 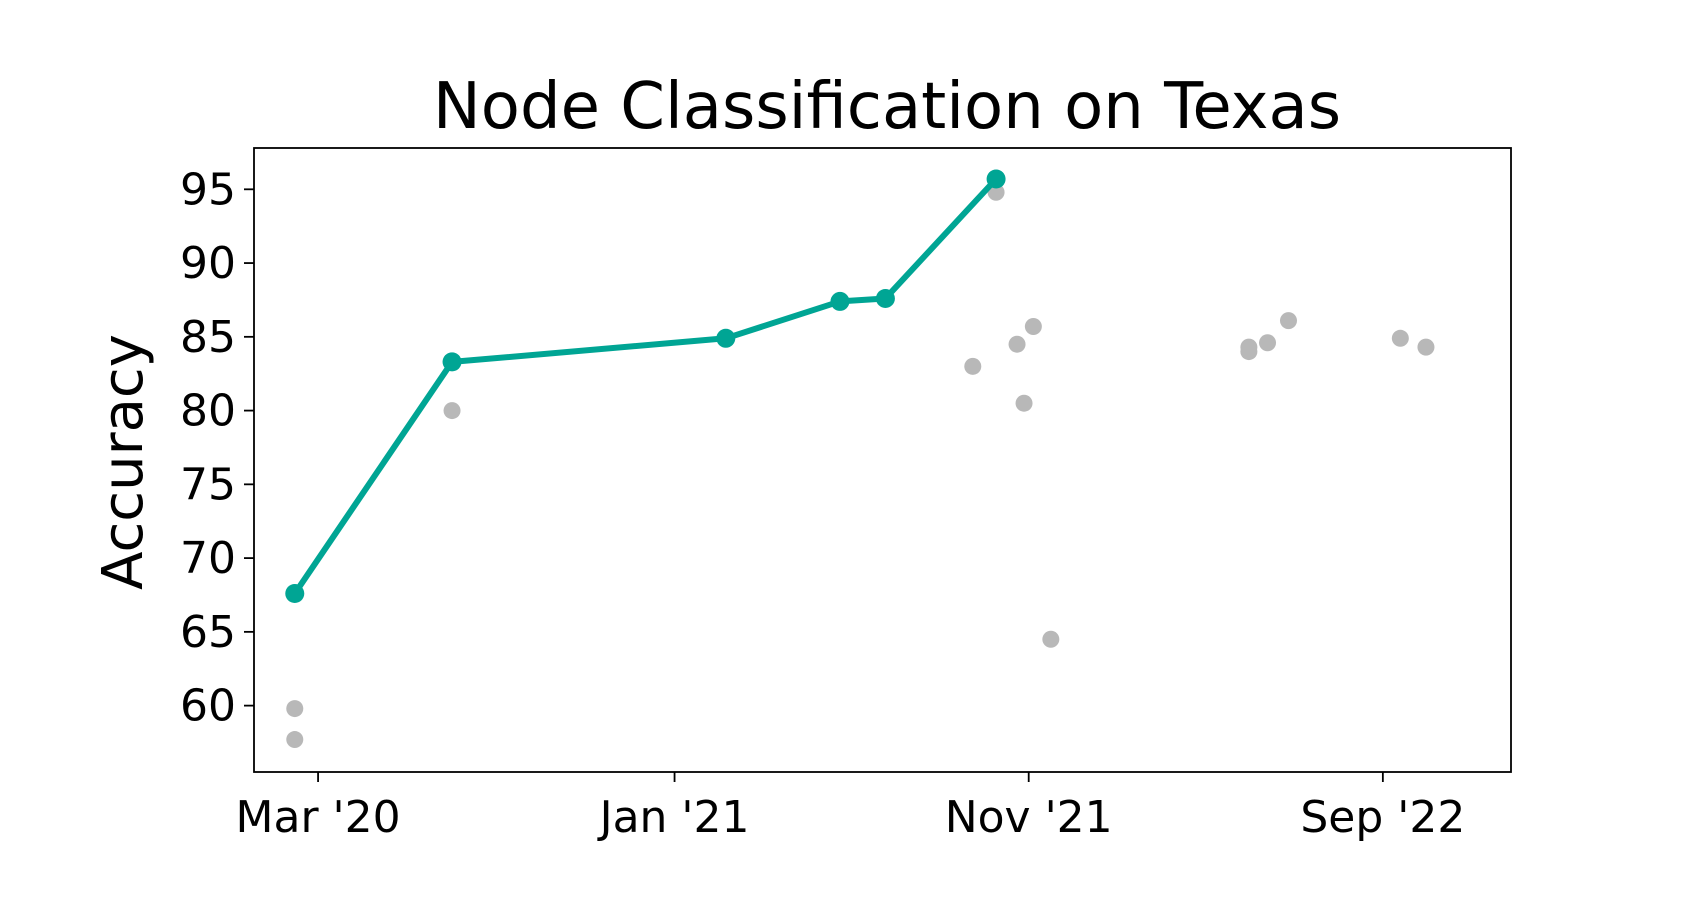 What do you see at coordinates (208, 558) in the screenshot?
I see `y-tick-label: 70` at bounding box center [208, 558].